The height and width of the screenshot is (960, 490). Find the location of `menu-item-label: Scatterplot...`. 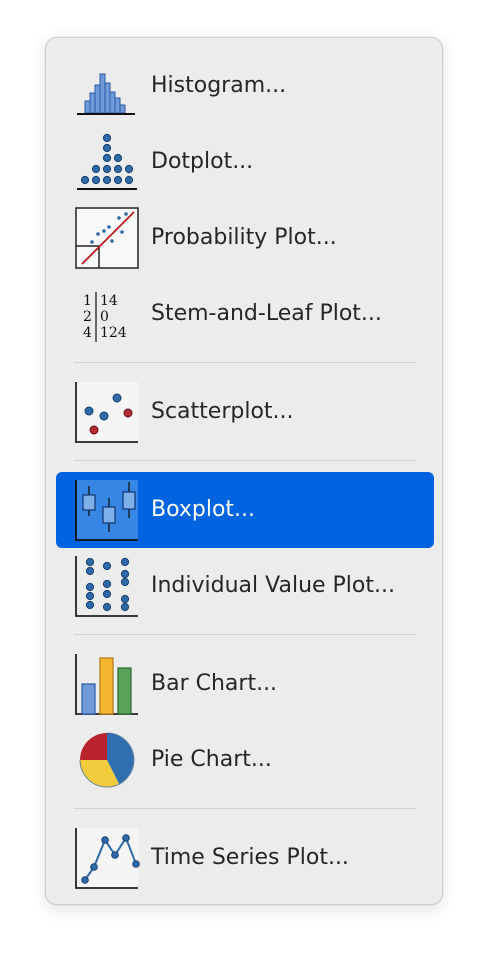

menu-item-label: Scatterplot... is located at coordinates (222, 411).